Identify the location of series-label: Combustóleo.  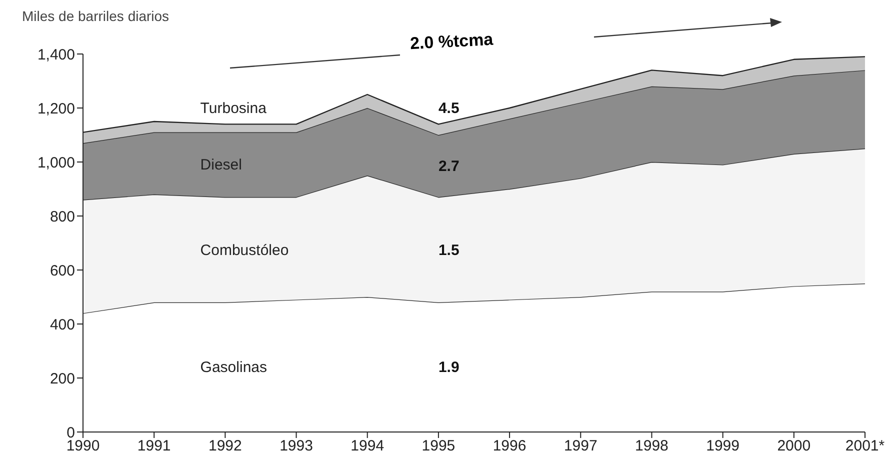
(244, 250).